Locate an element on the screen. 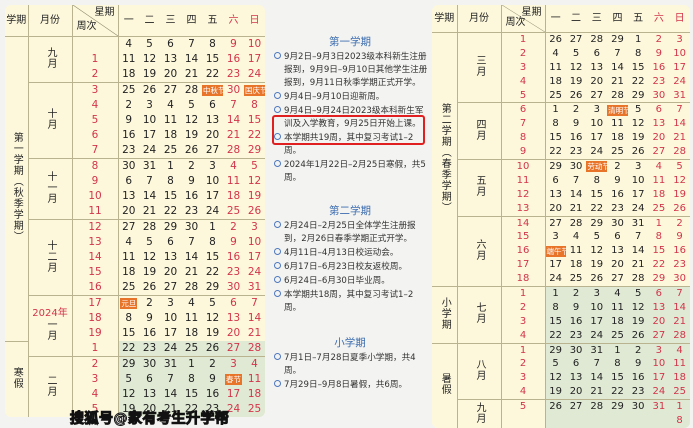 This screenshot has width=693, height=428. day-cell: 9 is located at coordinates (129, 120).